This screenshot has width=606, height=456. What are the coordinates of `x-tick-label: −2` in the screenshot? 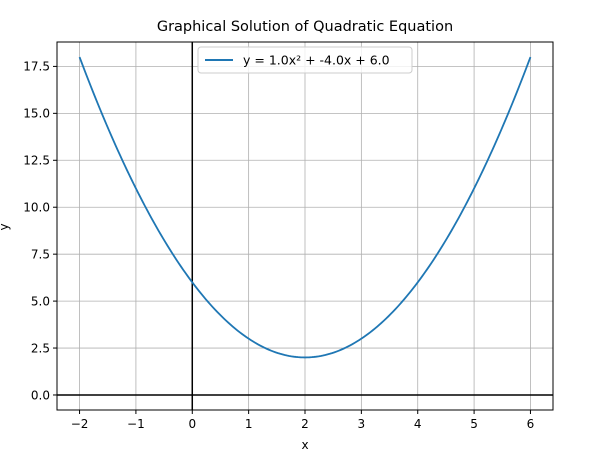 It's located at (80, 424).